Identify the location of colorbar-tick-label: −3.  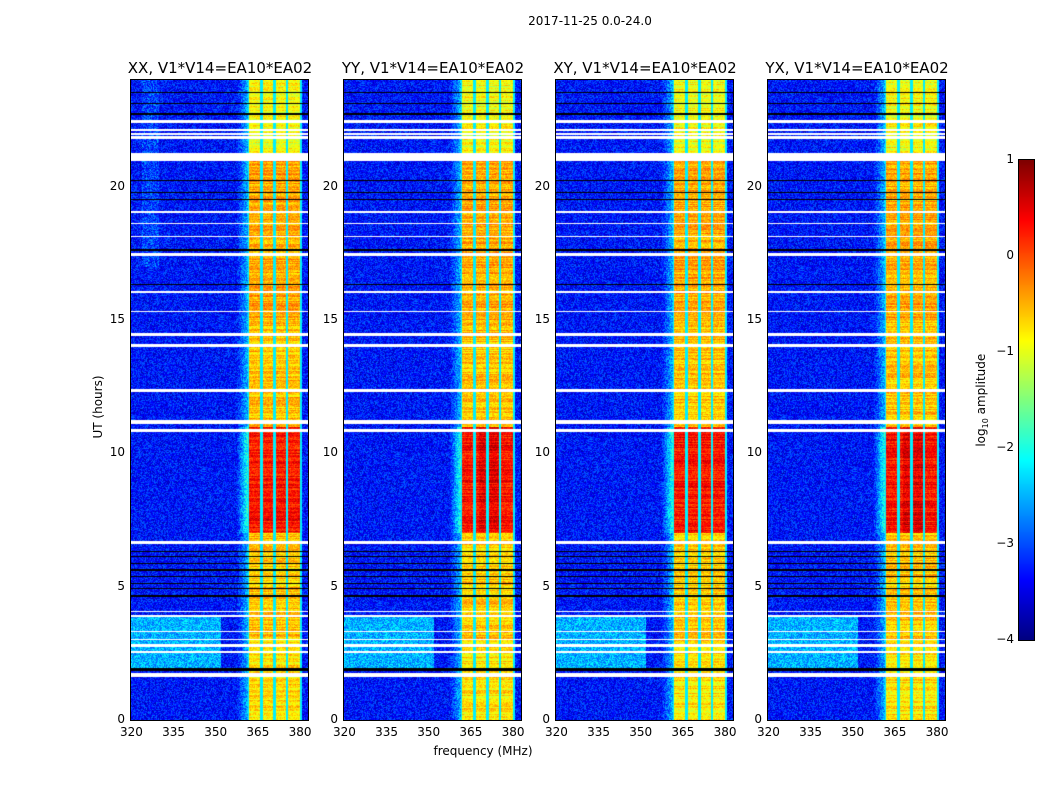
(1005, 543).